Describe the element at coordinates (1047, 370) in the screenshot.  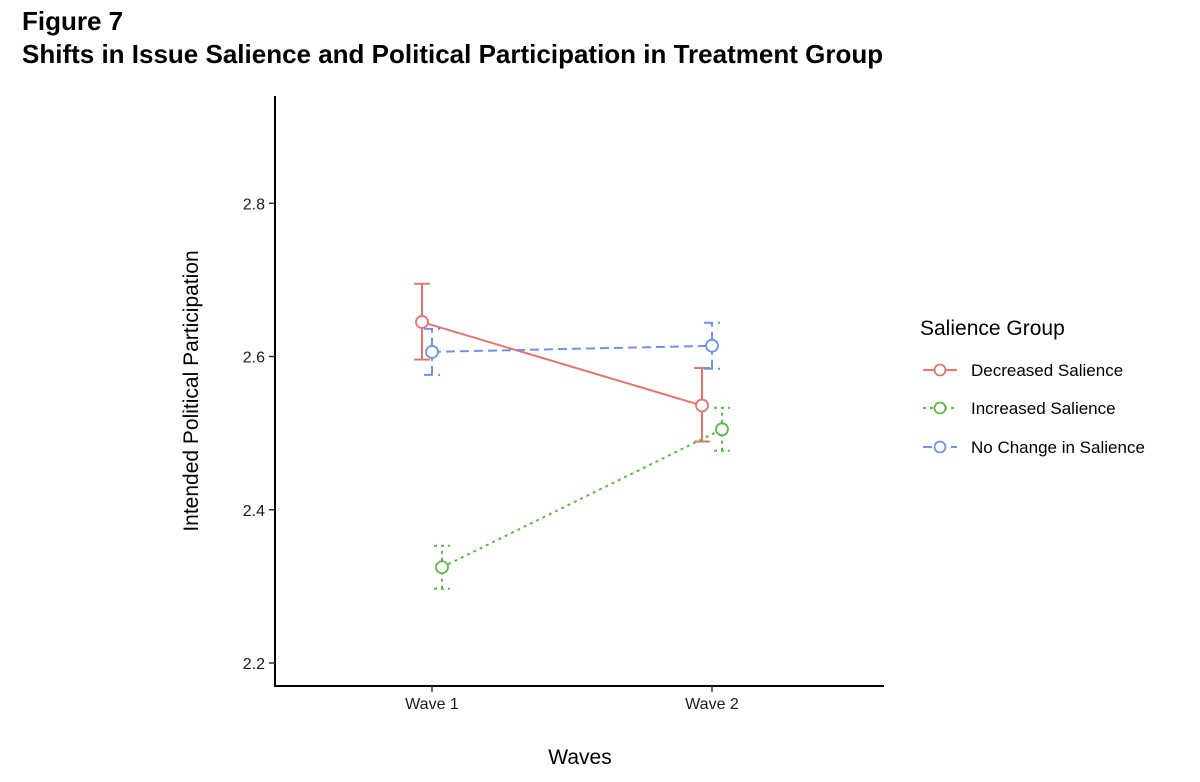
I see `legend-label: Decreased Salience` at that location.